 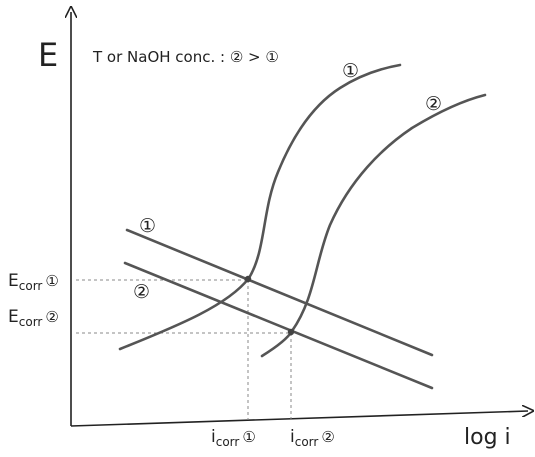 I want to click on x-axis-label: log i, so click(x=487, y=437).